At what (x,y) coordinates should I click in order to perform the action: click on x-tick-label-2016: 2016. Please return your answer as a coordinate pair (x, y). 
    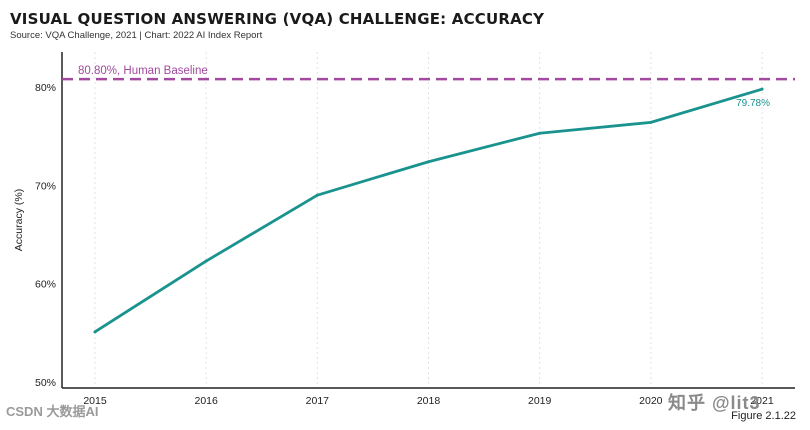
    Looking at the image, I should click on (206, 401).